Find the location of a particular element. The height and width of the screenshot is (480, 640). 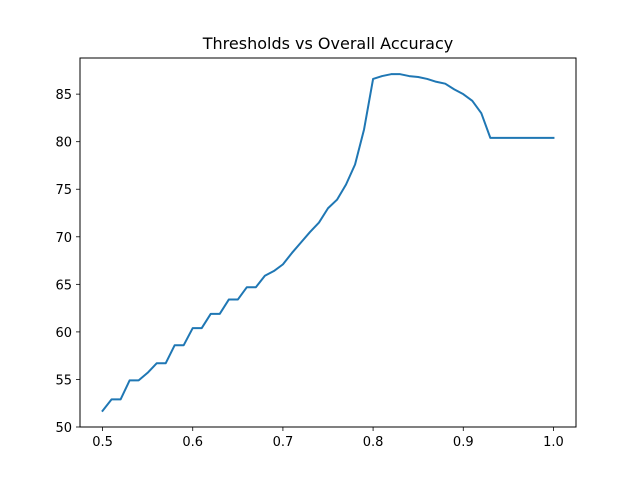

y-tick-label: 55 is located at coordinates (63, 380).